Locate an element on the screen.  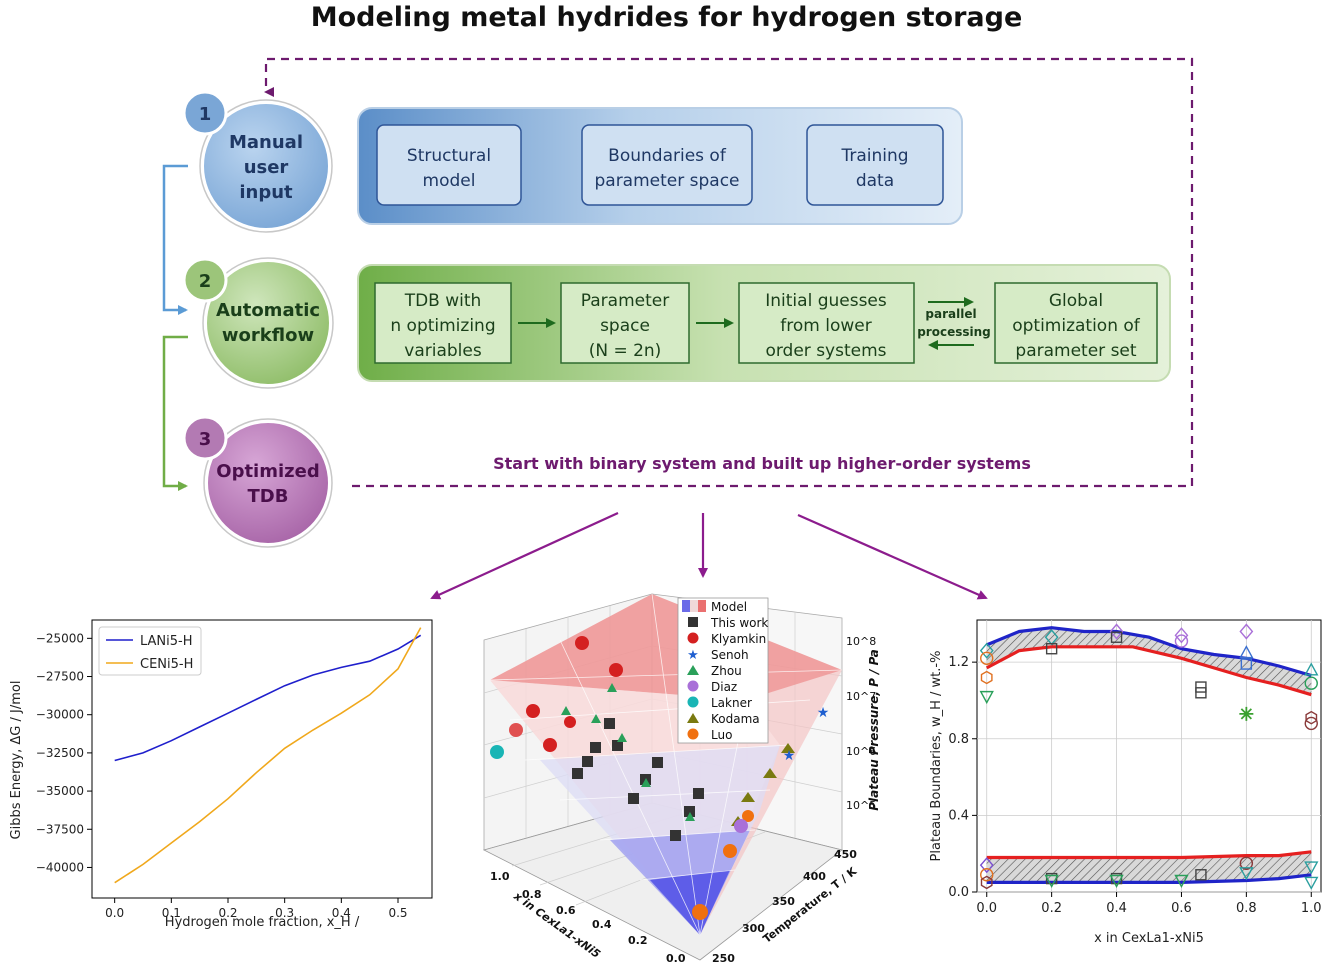
chart3-xtick-label: 0.0 is located at coordinates (986, 908).